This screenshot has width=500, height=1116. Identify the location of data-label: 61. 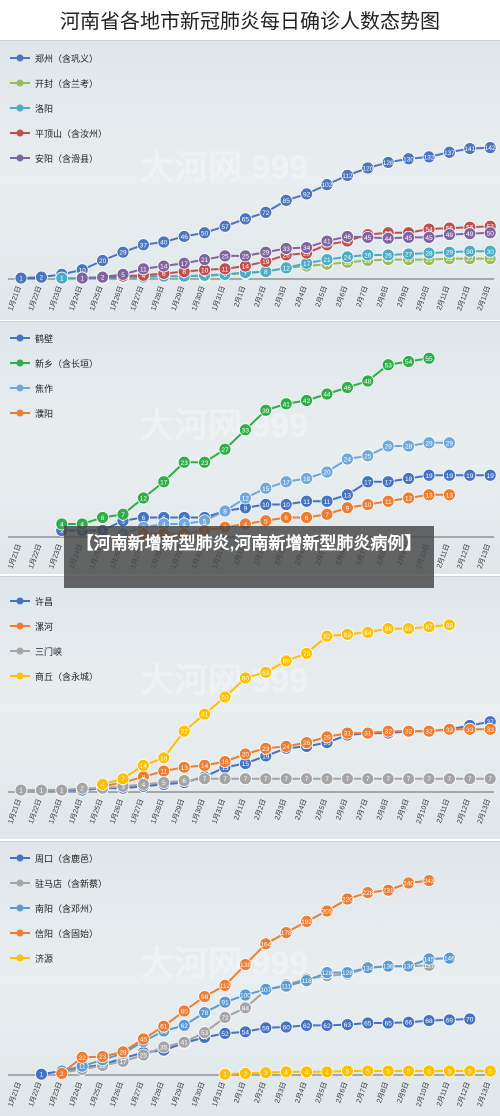
(164, 1027).